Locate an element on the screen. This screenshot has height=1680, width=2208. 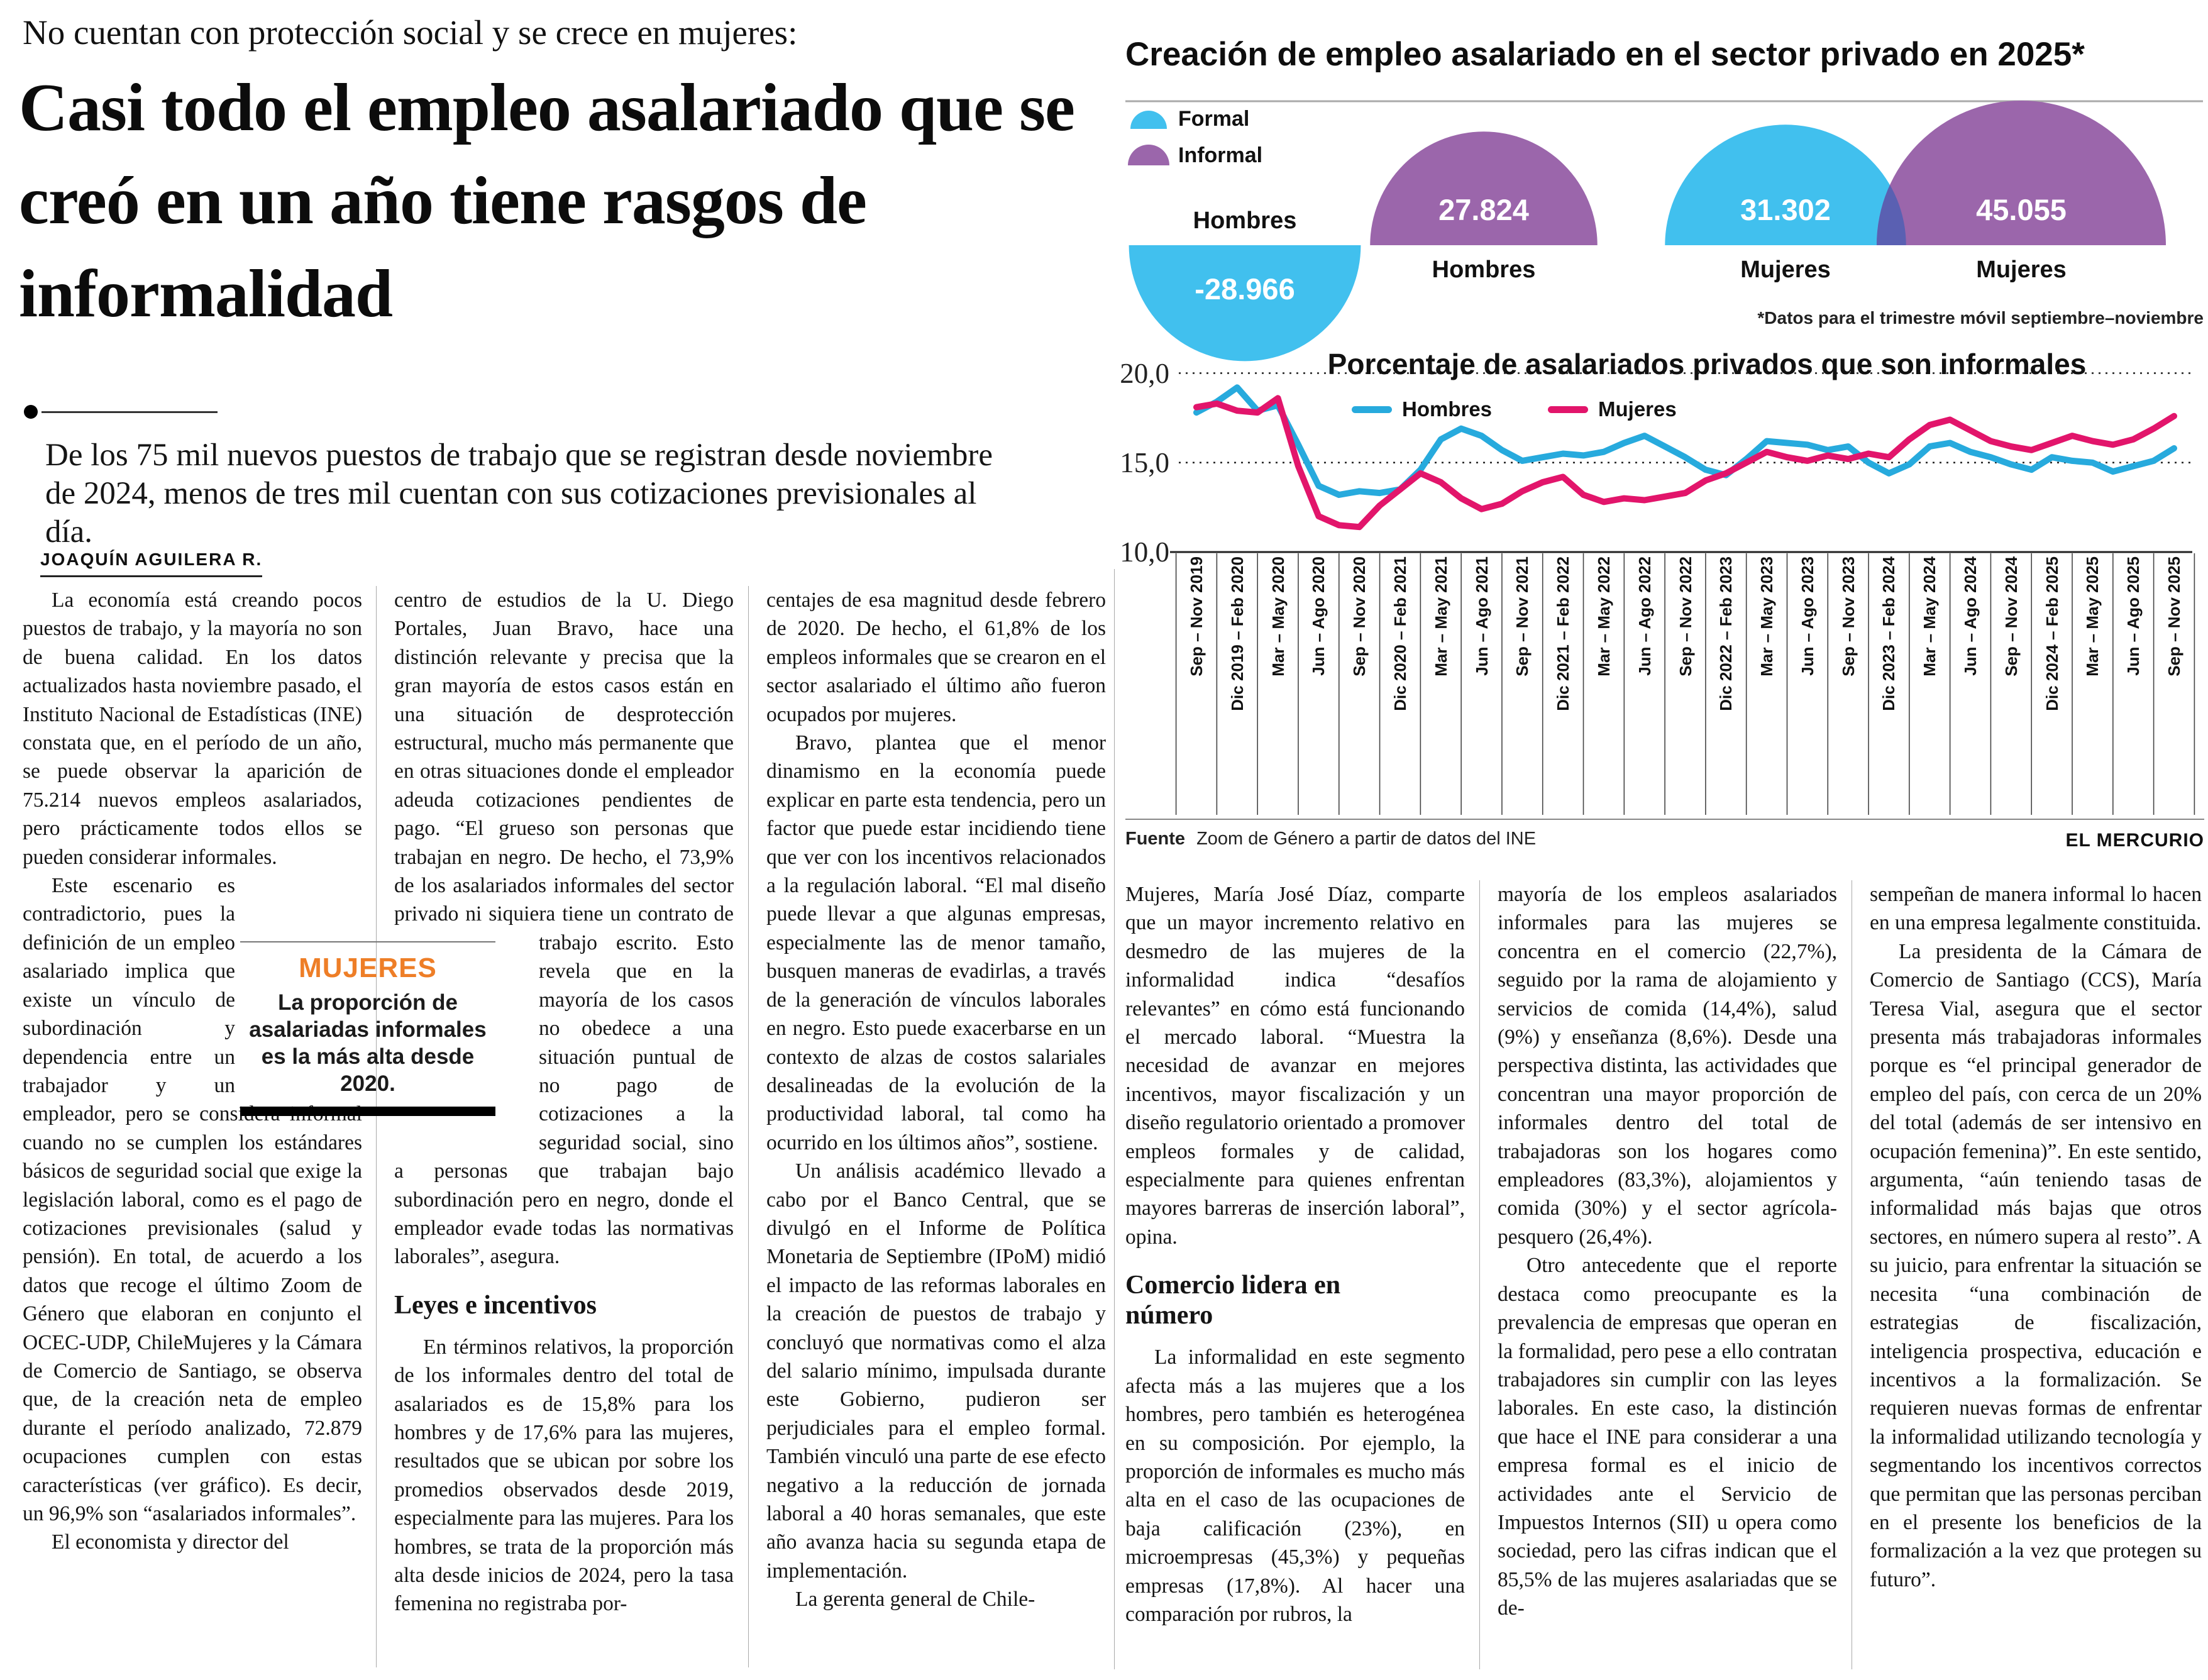
x-axis-label: Jun – Ago 2024 is located at coordinates (1970, 616).